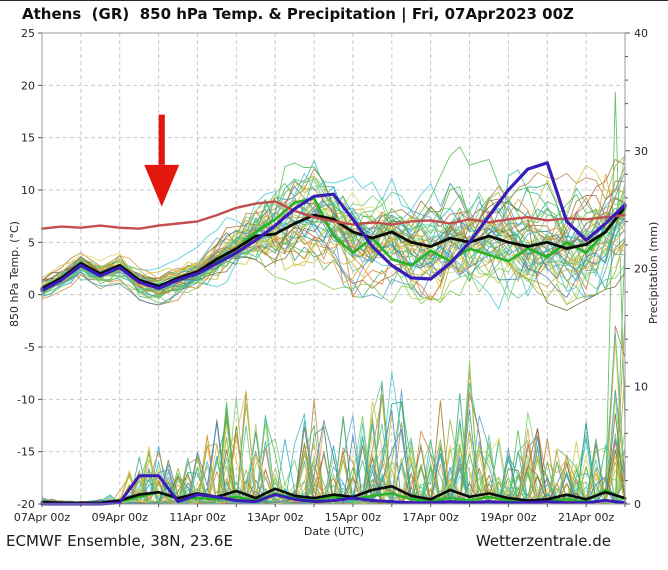  What do you see at coordinates (161, 139) in the screenshot?
I see `arrow-shaft` at bounding box center [161, 139].